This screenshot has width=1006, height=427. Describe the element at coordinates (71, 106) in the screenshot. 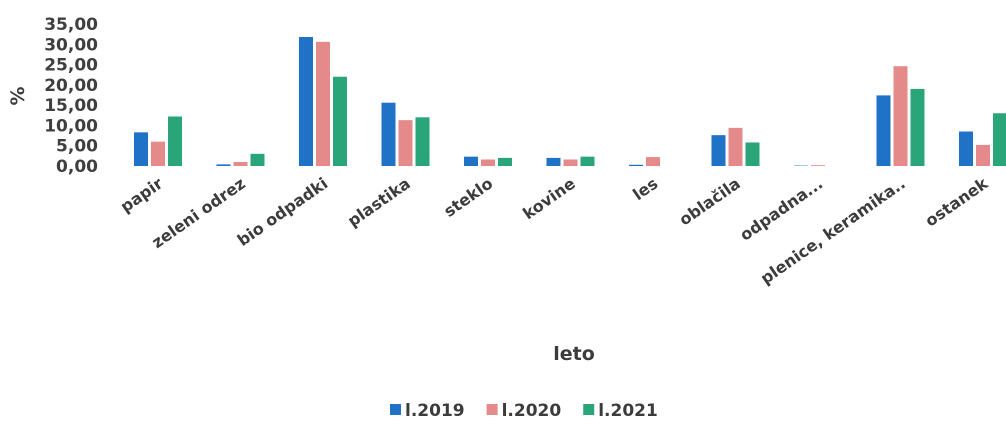

I see `y-tick-label: 15,00` at that location.